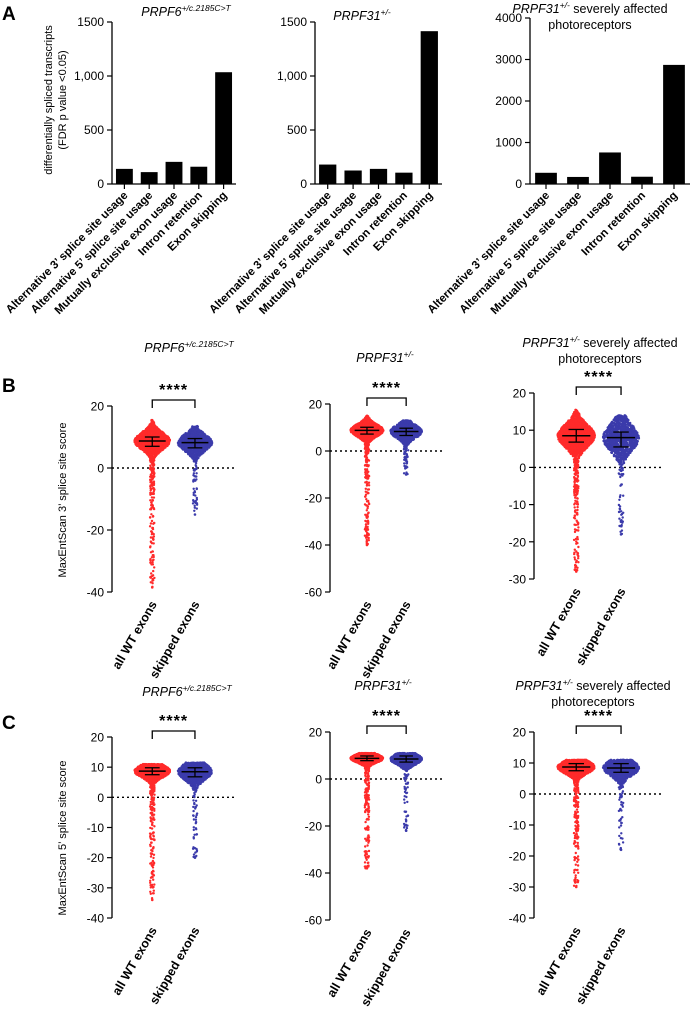 Image resolution: width=699 pixels, height=1014 pixels. What do you see at coordinates (552, 253) in the screenshot?
I see `x-tick-label: Mutually exclusive exon usage` at bounding box center [552, 253].